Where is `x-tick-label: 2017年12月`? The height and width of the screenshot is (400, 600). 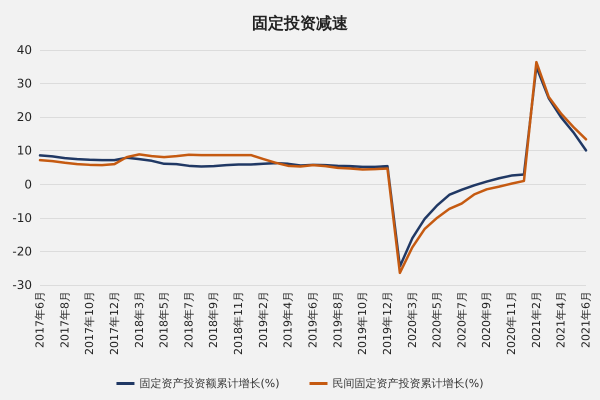
x-tick-label: 2017年12月 is located at coordinates (114, 323).